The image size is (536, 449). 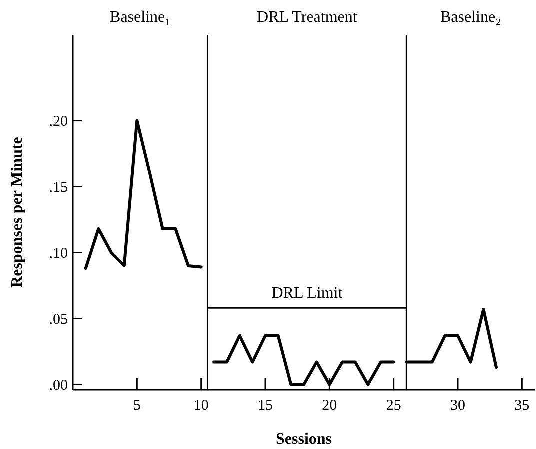 I want to click on y-tick-label: .20, so click(x=58, y=122).